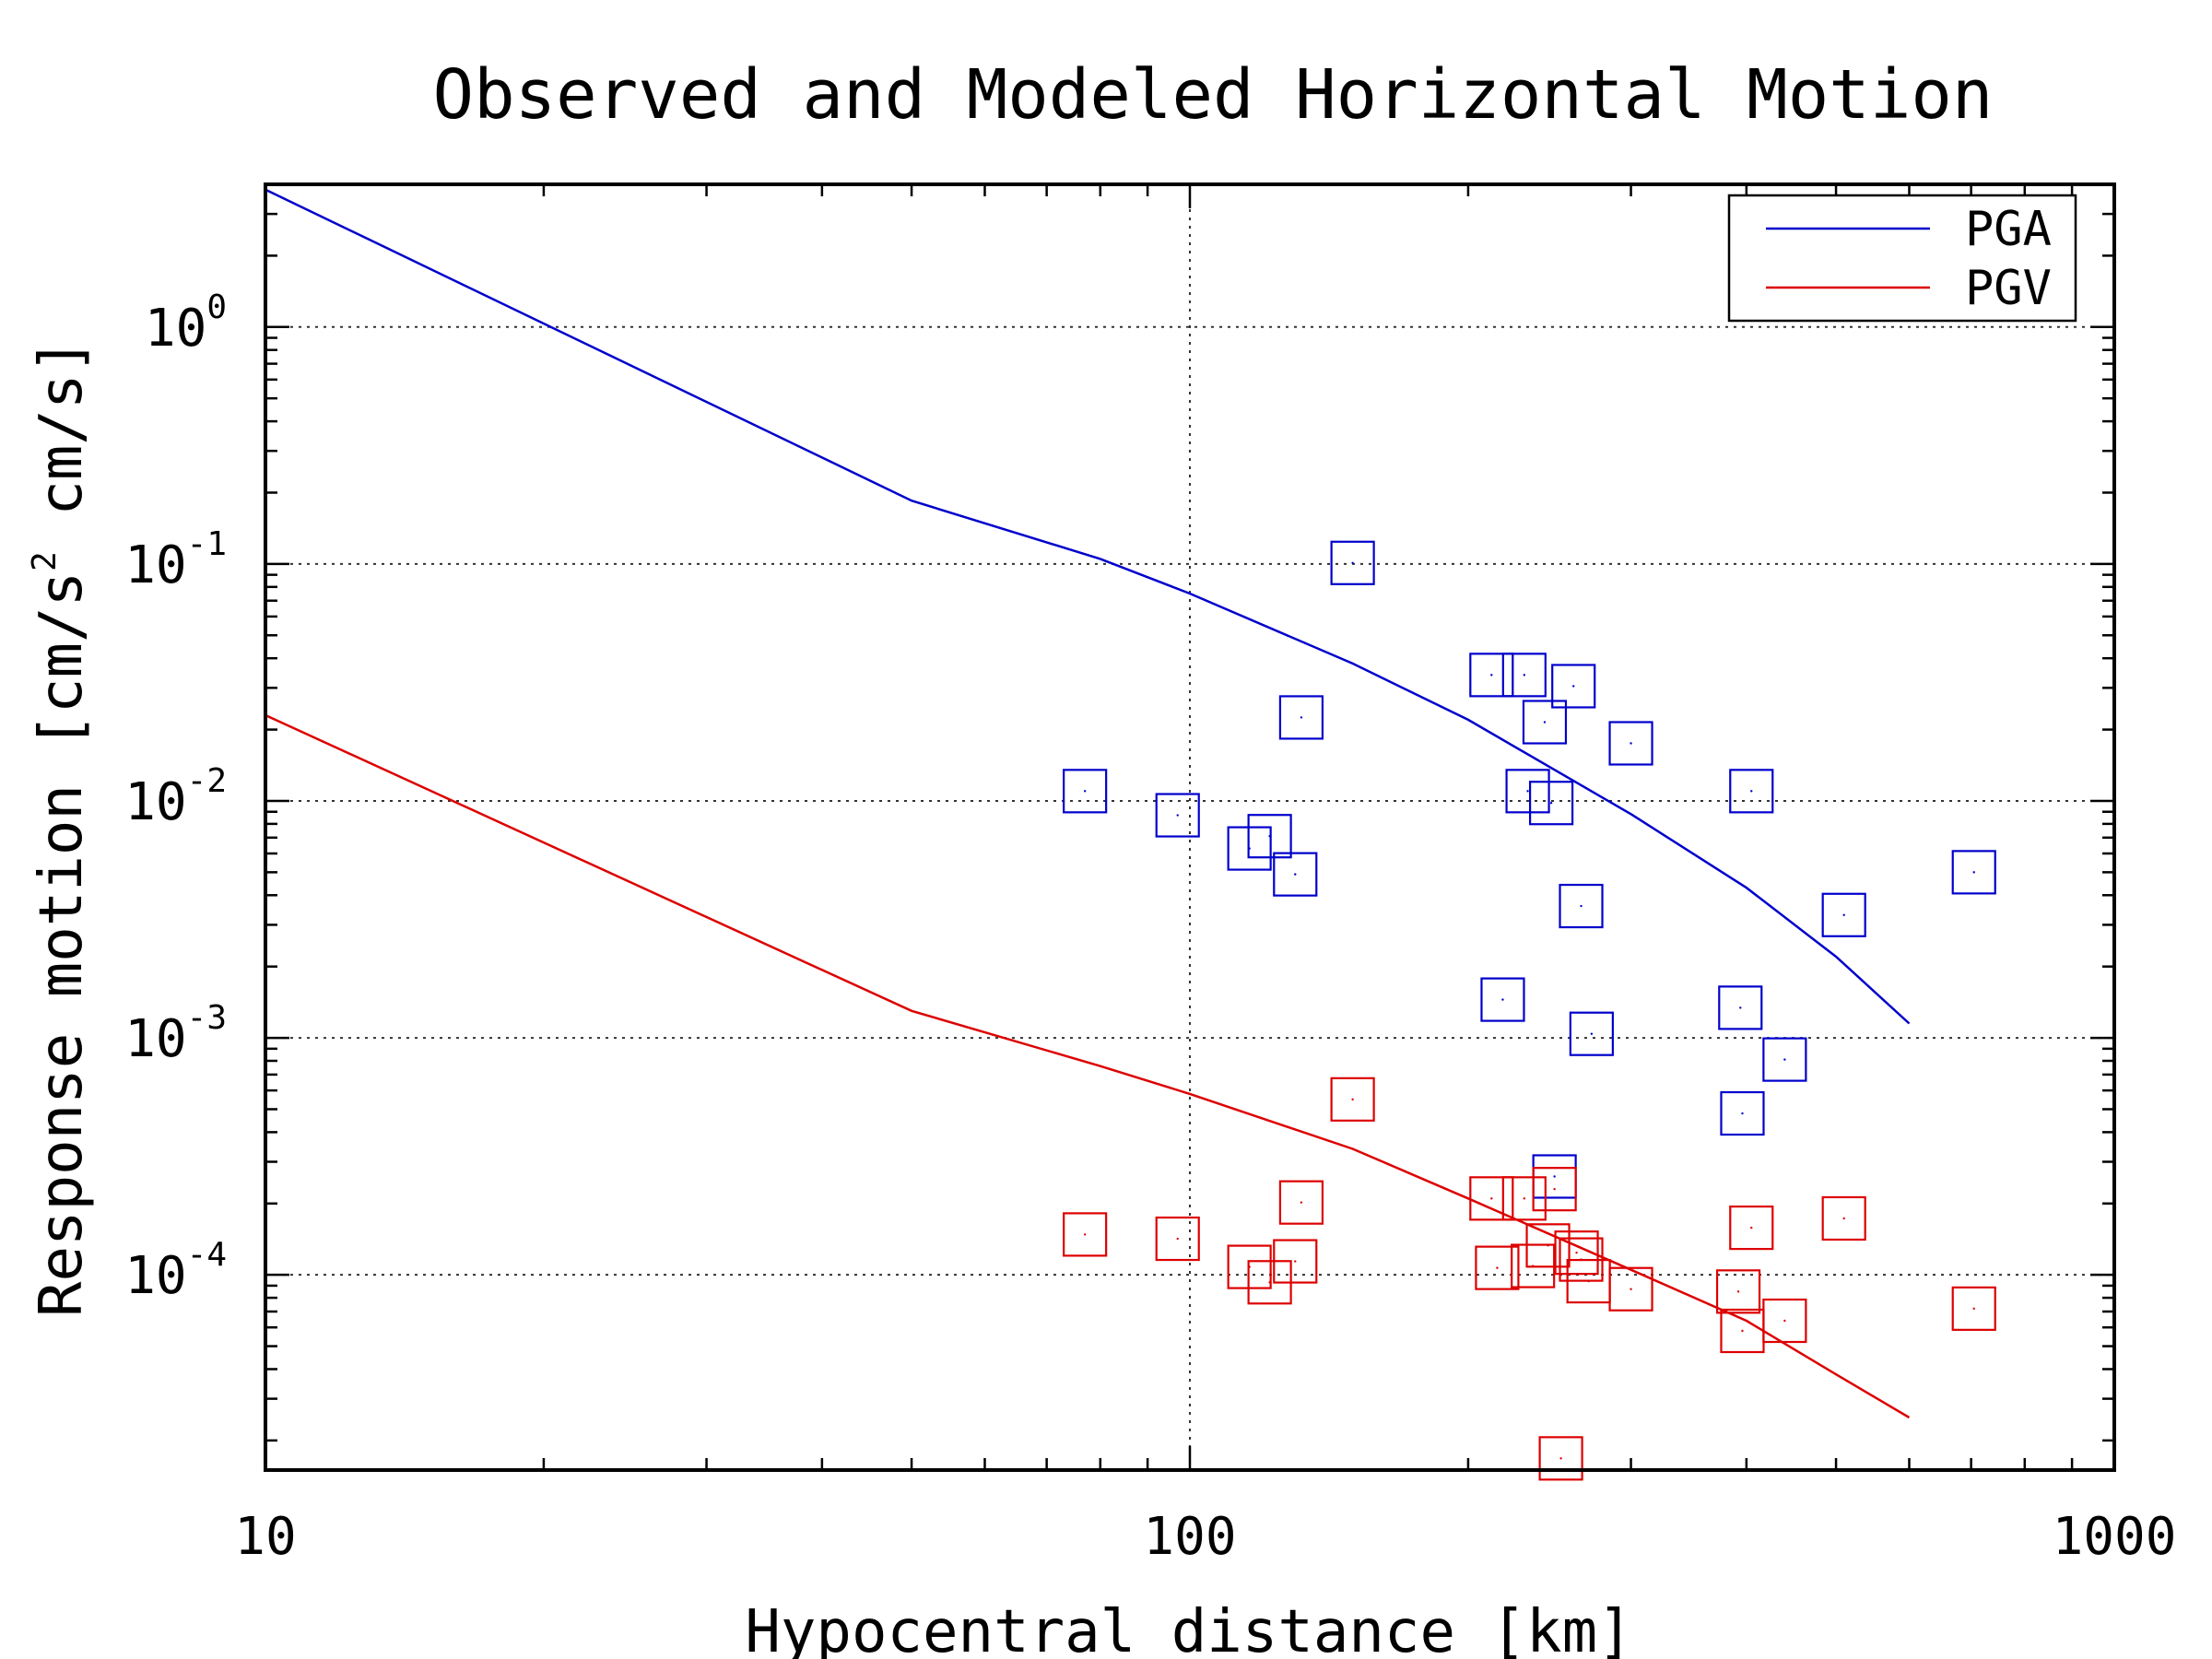  Describe the element at coordinates (216, 307) in the screenshot. I see `y-tick-exponent: 0` at that location.